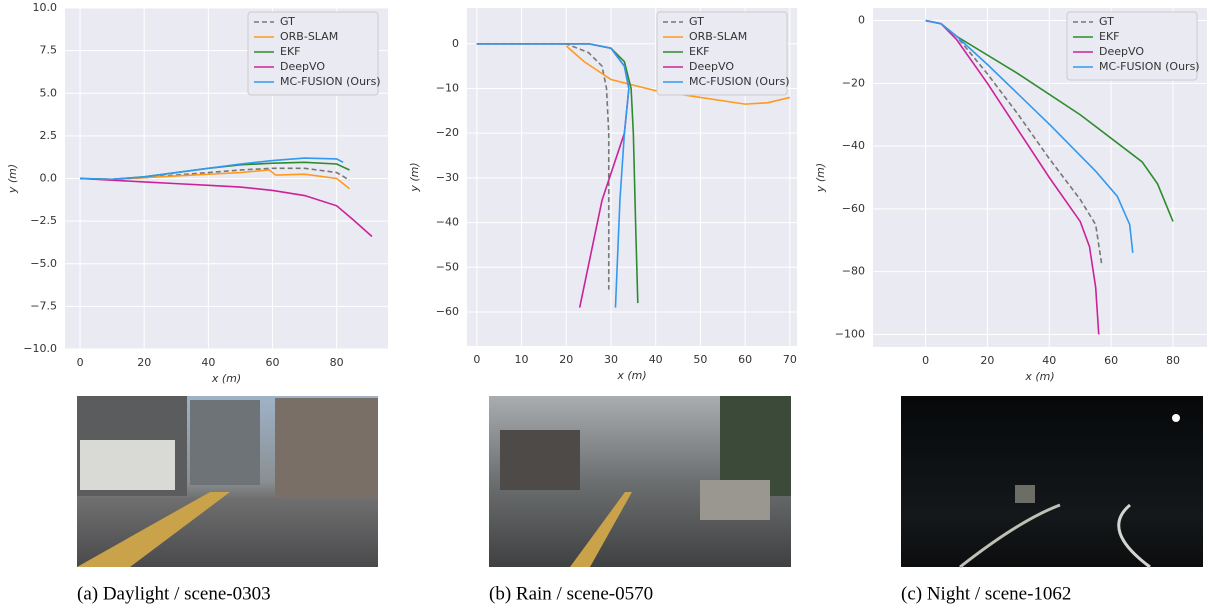 The image size is (1209, 610). Describe the element at coordinates (1052, 482) in the screenshot. I see `photo-night` at that location.